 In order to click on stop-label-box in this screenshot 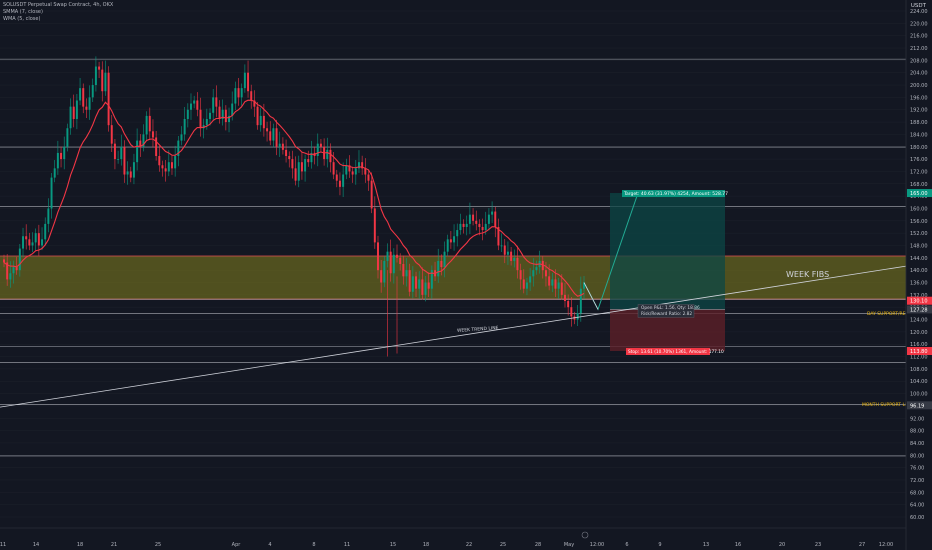, I will do `click(668, 352)`.